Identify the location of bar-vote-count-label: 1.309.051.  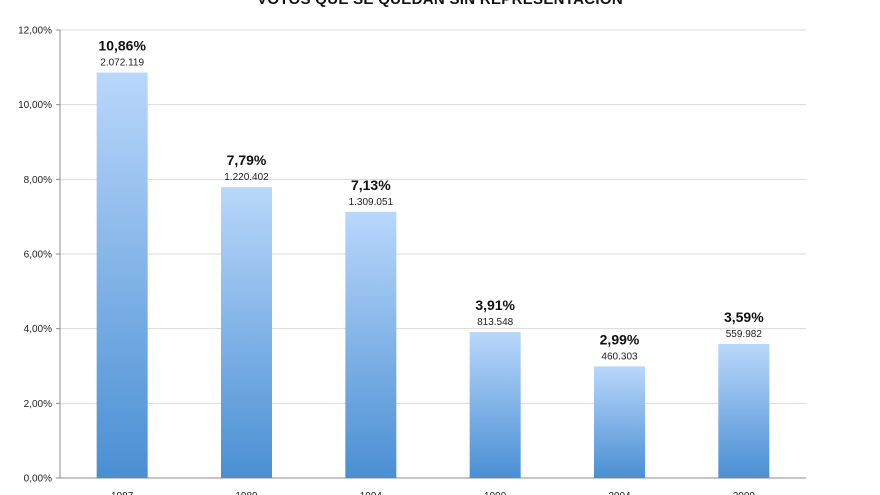
(371, 202).